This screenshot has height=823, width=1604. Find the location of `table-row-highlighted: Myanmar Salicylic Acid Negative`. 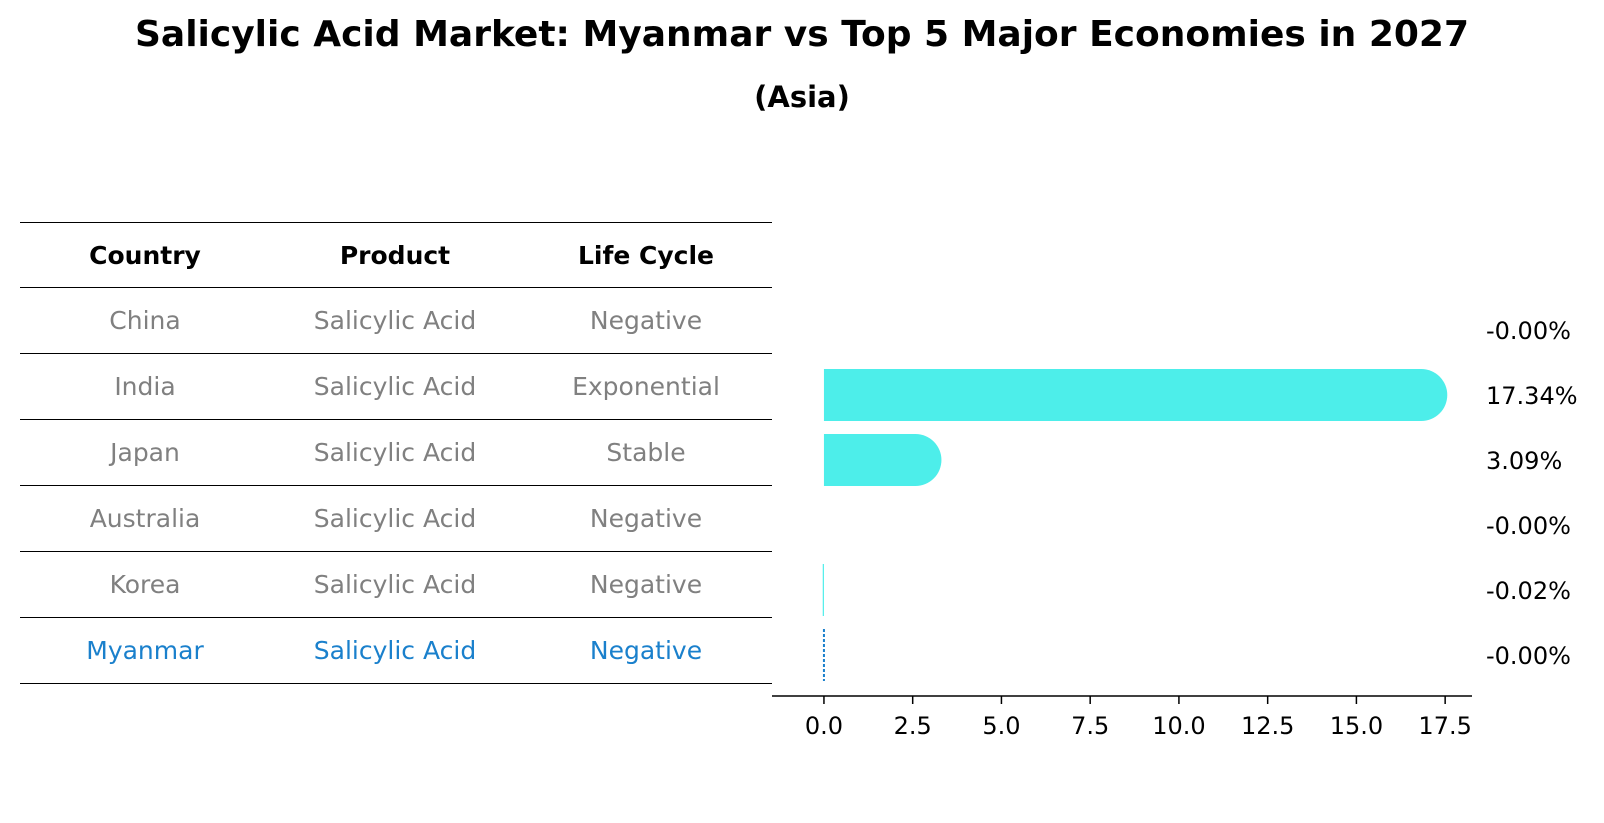

table-row-highlighted: Myanmar Salicylic Acid Negative is located at coordinates (396, 651).